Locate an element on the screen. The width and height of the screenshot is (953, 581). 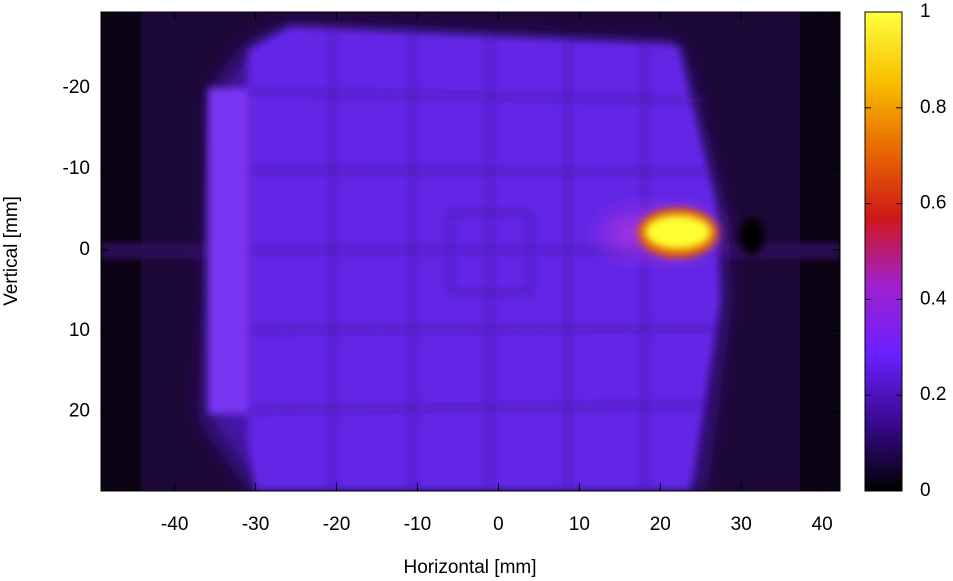
y-tick-label: 10 is located at coordinates (79, 330).